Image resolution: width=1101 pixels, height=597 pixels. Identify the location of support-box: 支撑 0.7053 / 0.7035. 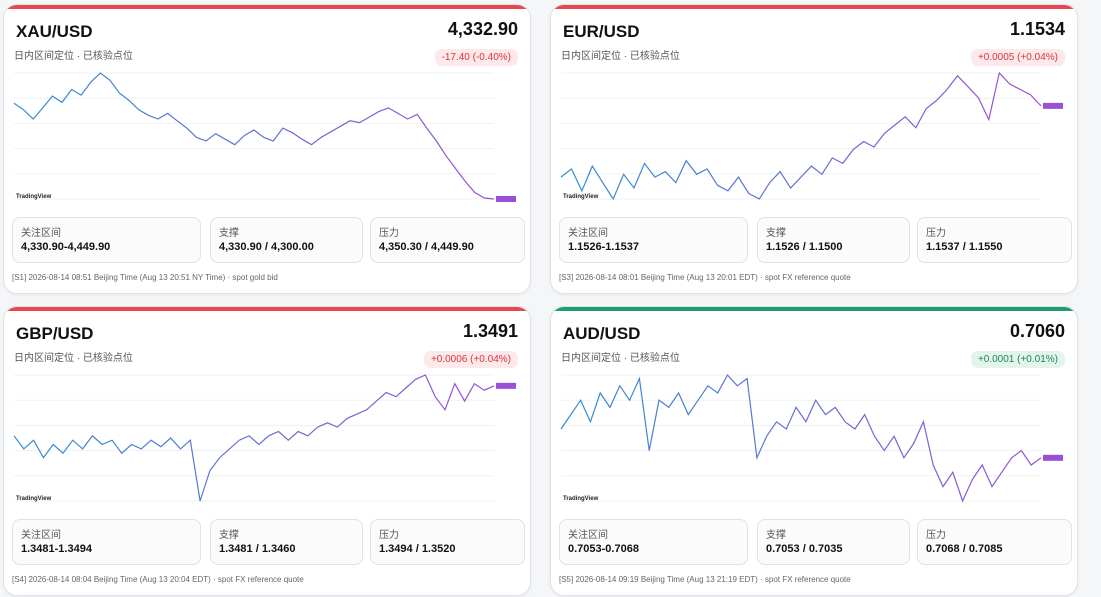
(833, 542).